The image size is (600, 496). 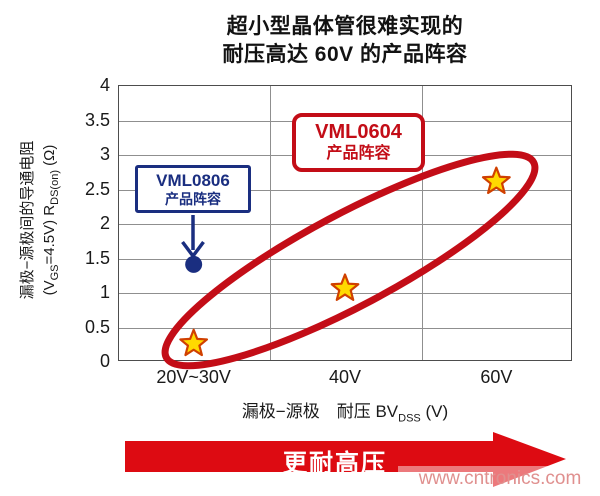 What do you see at coordinates (193, 377) in the screenshot?
I see `x-tick-label: 20V~30V` at bounding box center [193, 377].